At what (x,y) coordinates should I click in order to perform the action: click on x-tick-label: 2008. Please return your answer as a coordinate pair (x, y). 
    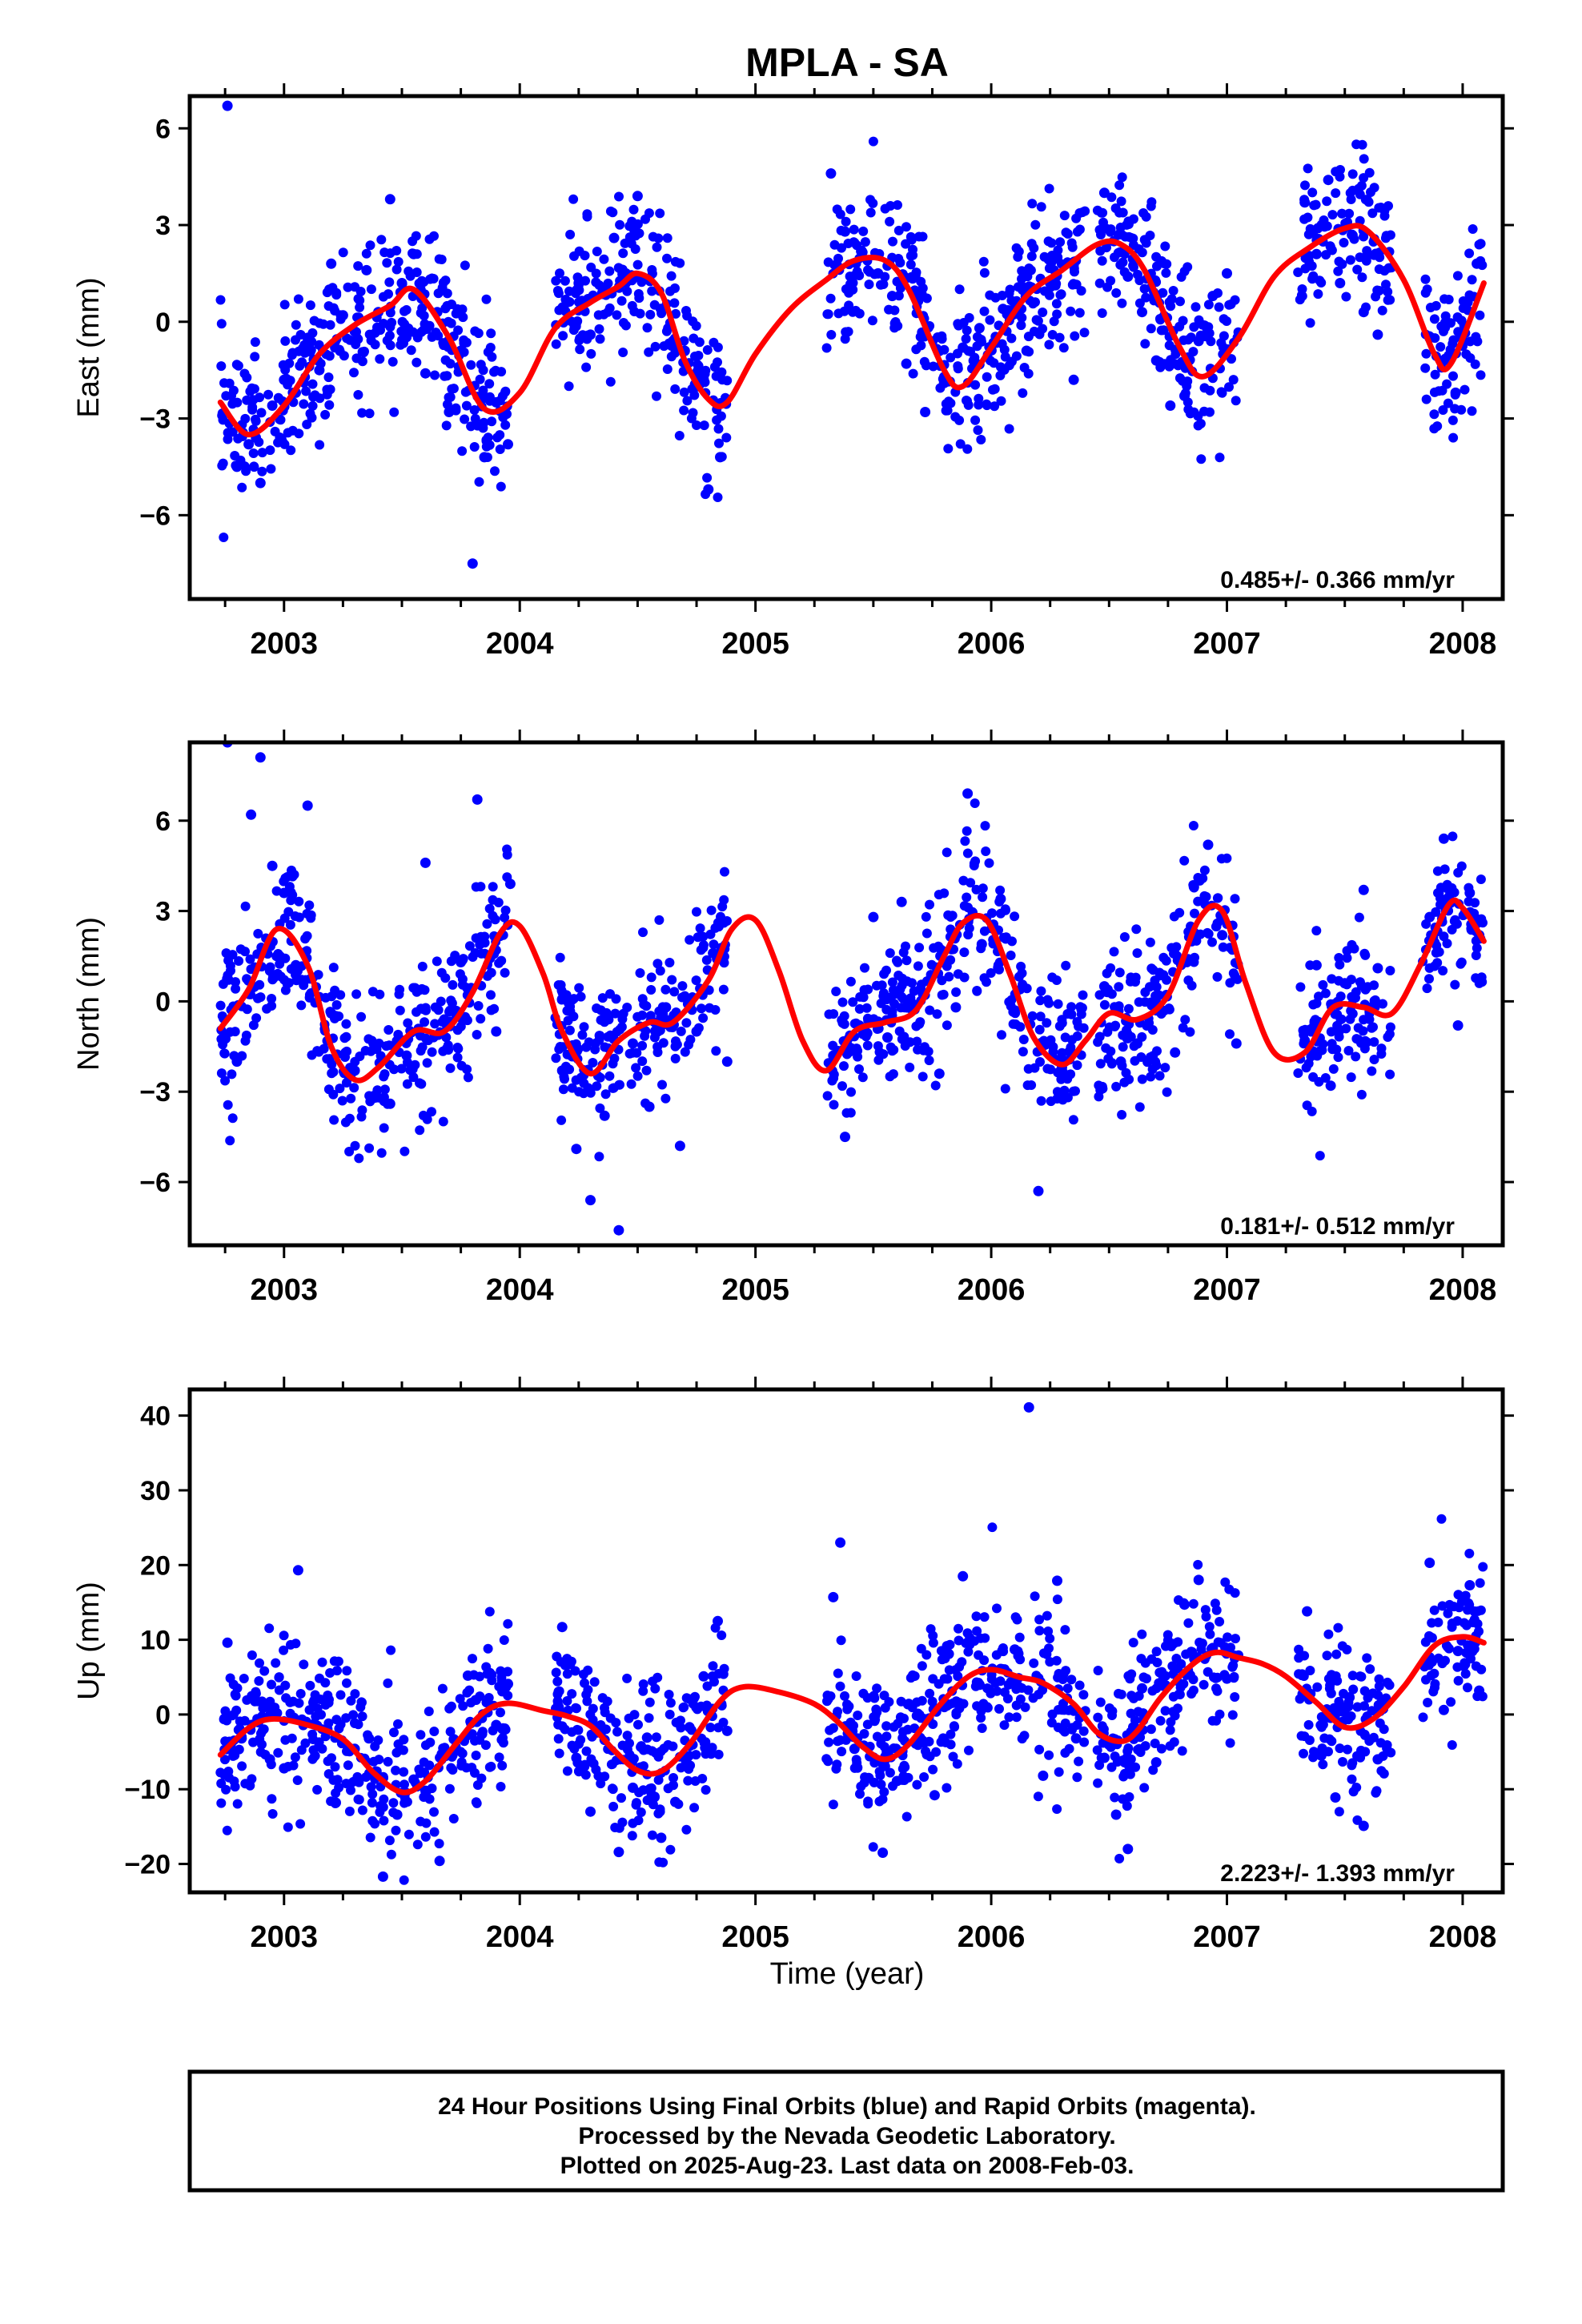
    Looking at the image, I should click on (1463, 1937).